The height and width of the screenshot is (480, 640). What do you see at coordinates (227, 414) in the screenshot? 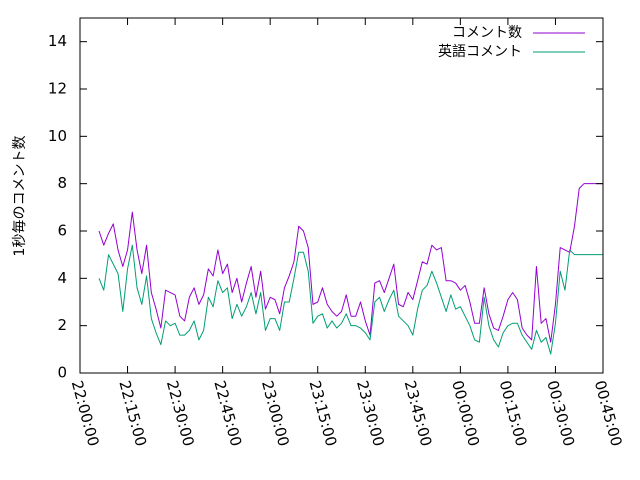
I see `x-tick-label: 22:45:00` at bounding box center [227, 414].